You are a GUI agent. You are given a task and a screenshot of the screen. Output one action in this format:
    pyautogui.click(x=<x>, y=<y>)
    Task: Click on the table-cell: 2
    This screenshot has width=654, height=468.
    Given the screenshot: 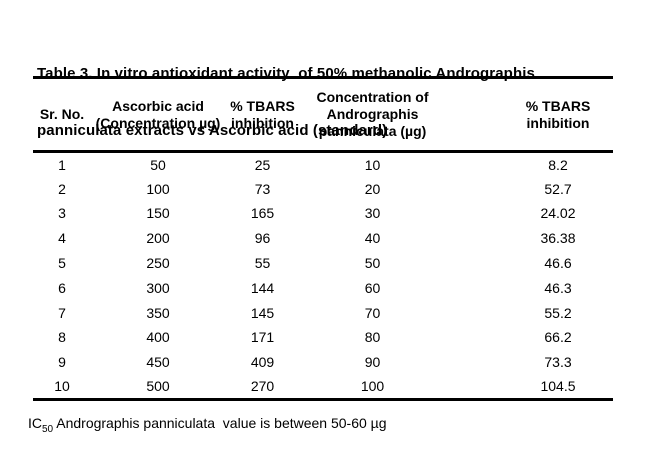 What is the action you would take?
    pyautogui.click(x=62, y=188)
    